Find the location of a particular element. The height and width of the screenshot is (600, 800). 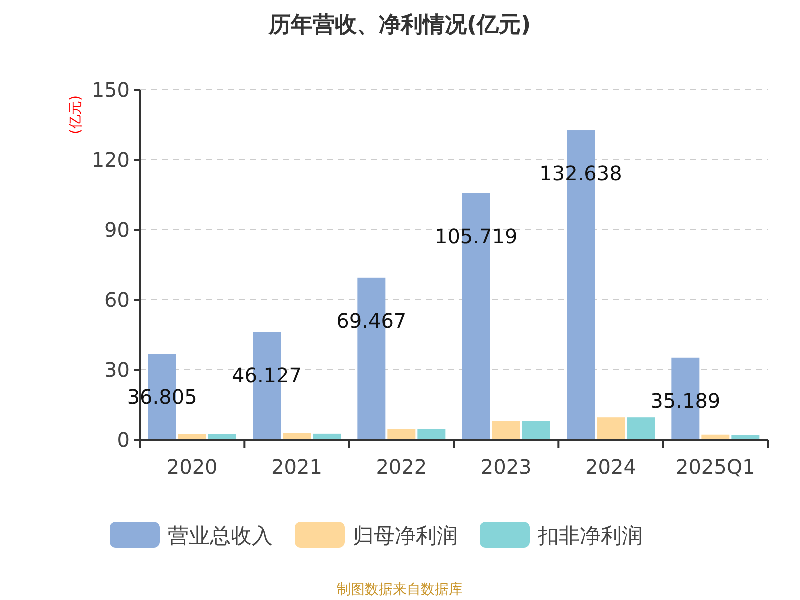

data-label: 132.638 is located at coordinates (581, 174).